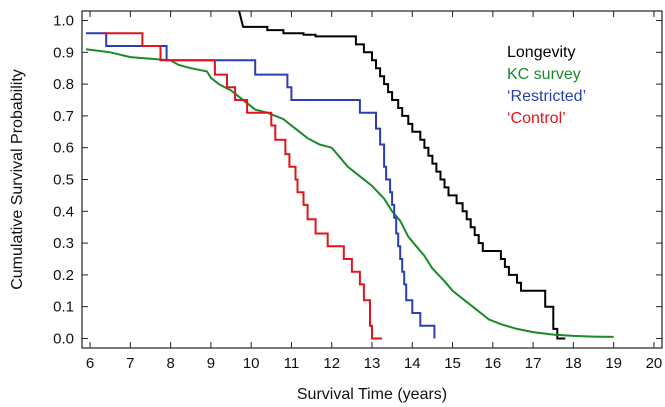 This screenshot has width=665, height=407. I want to click on x-tick-label: 6, so click(90, 363).